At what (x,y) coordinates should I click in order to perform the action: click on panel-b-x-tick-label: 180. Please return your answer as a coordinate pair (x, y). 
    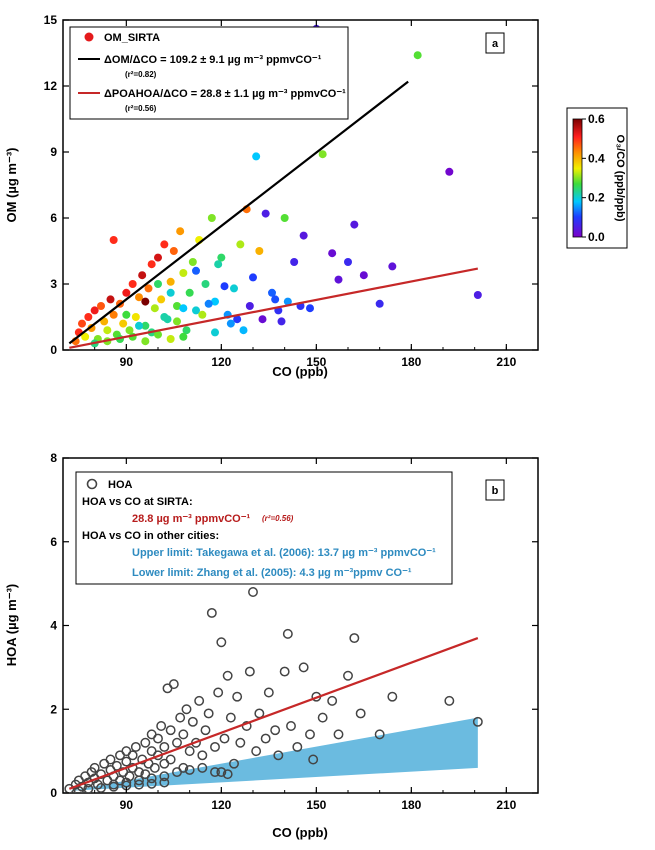
    Looking at the image, I should click on (411, 805).